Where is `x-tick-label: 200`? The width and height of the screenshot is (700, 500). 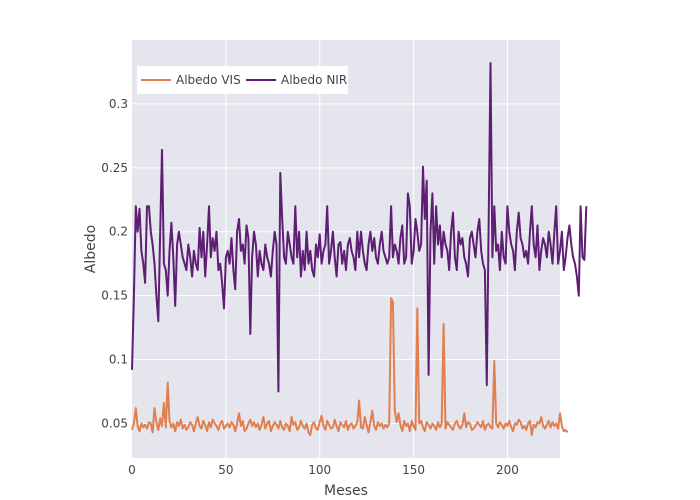 x-tick-label: 200 is located at coordinates (507, 470).